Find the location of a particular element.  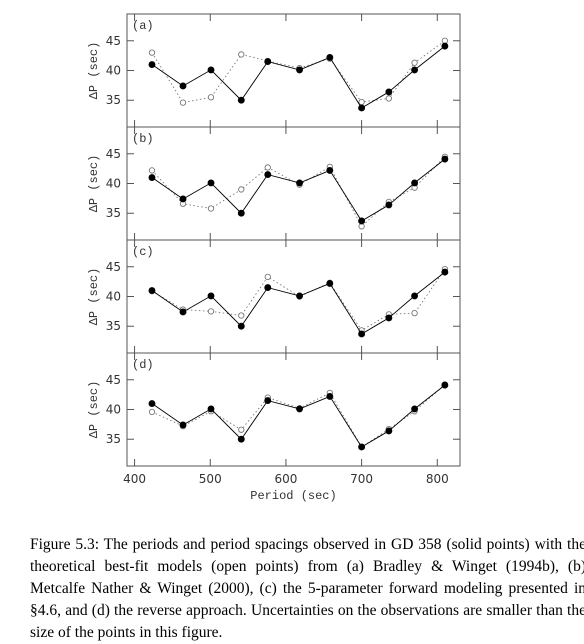

x-tick-label: 800 is located at coordinates (437, 479).